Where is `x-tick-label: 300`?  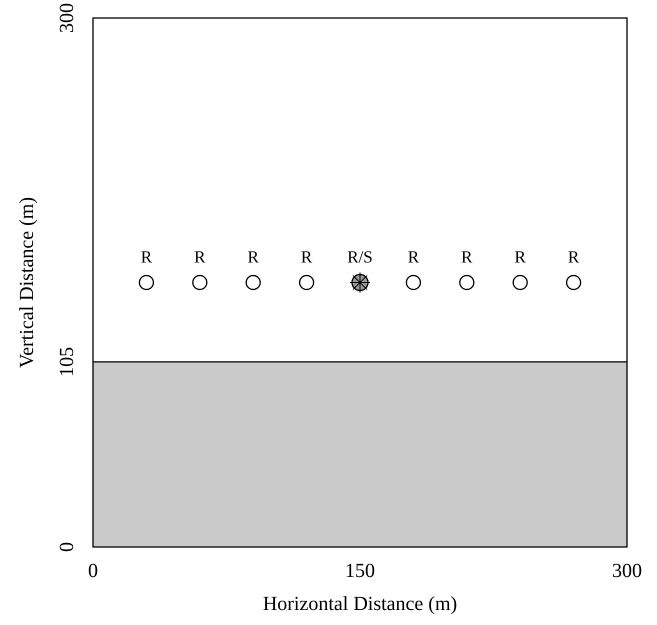 x-tick-label: 300 is located at coordinates (627, 571).